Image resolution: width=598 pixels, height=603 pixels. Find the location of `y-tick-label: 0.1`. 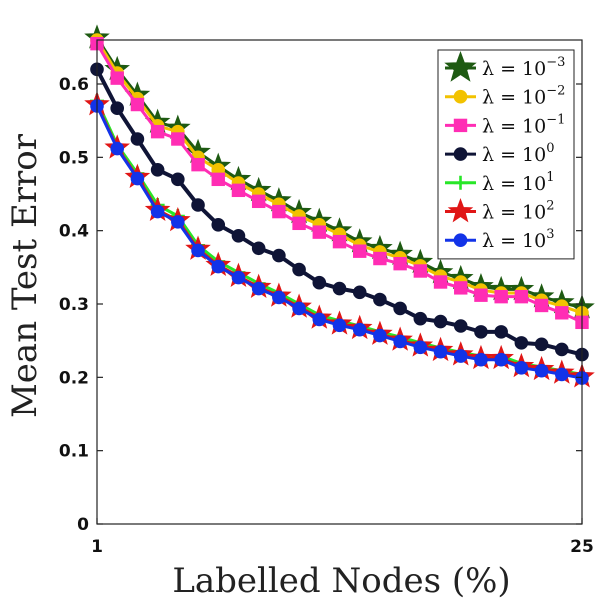

y-tick-label: 0.1 is located at coordinates (74, 452).